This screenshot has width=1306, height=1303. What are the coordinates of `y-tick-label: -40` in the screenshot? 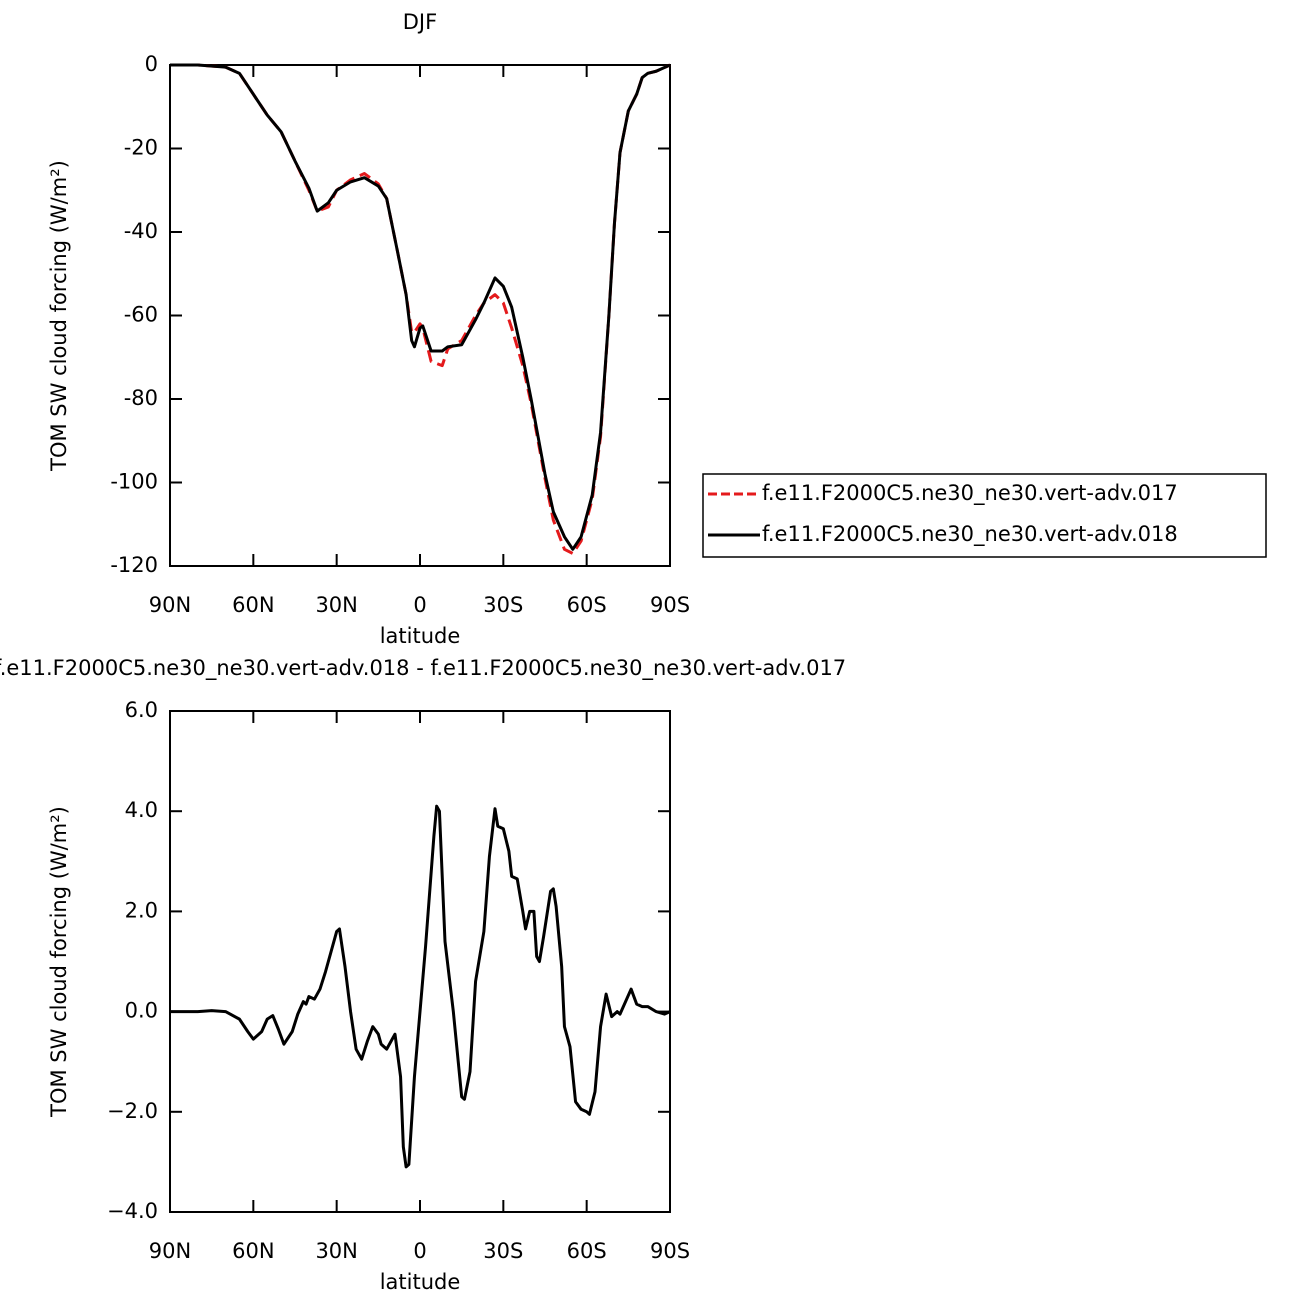 It's located at (141, 231).